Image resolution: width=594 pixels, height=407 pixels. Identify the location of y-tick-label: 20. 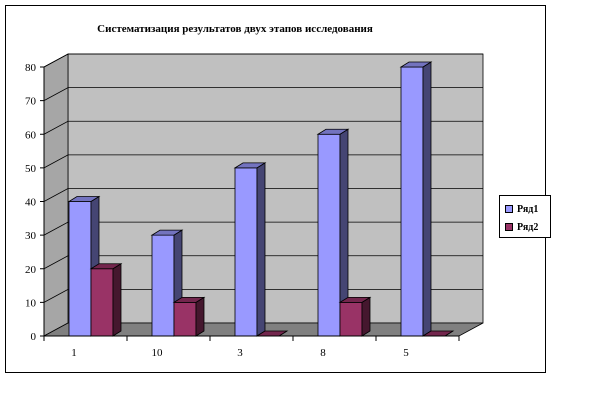
(31, 270).